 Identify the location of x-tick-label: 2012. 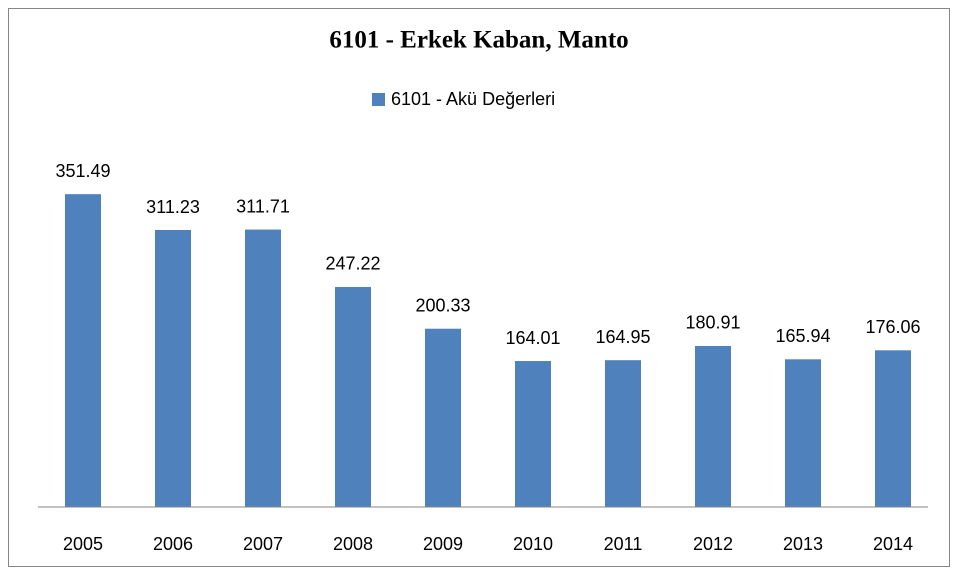
(713, 544).